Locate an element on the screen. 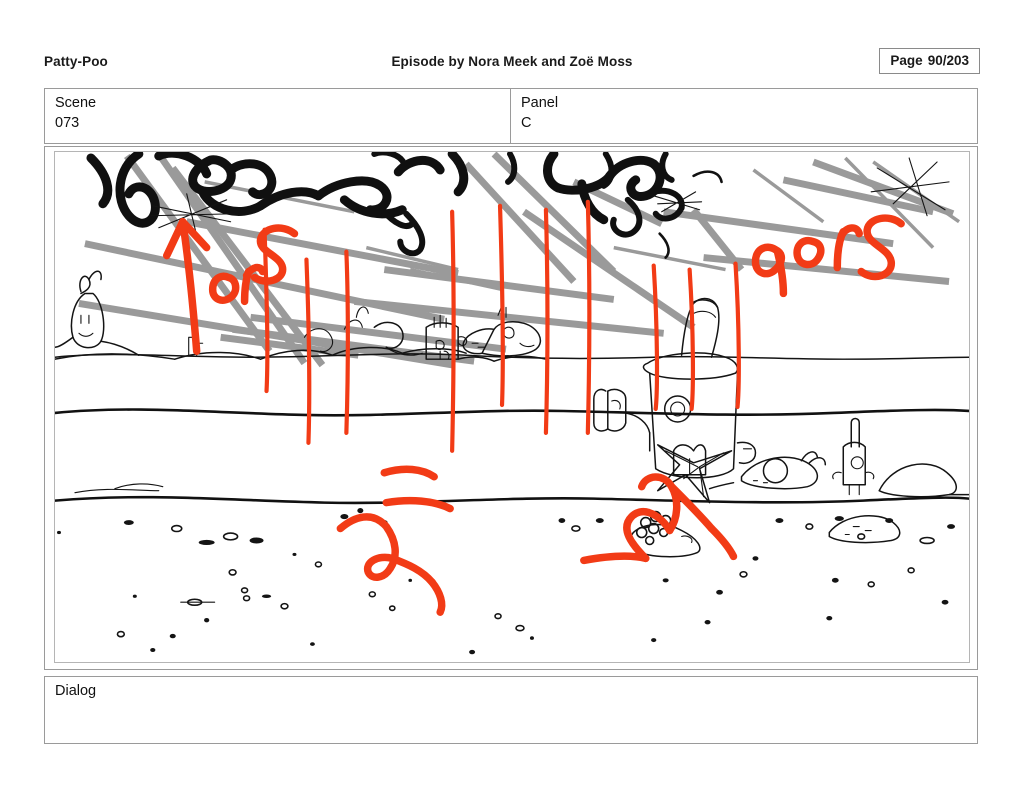 The image size is (1024, 791). scene-panel-row: Scene 073 Panel C is located at coordinates (511, 116).